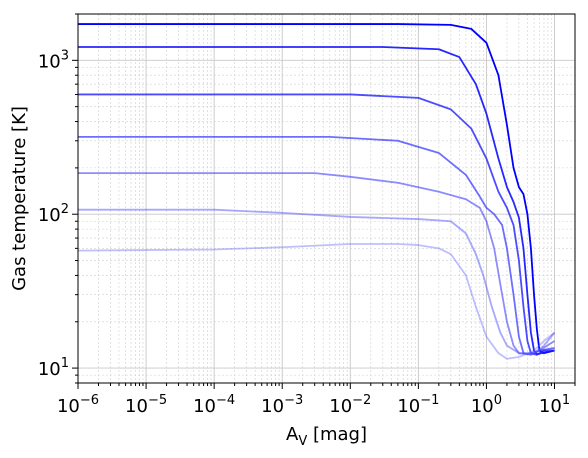  Describe the element at coordinates (53, 214) in the screenshot. I see `y-tick-label: 10²` at that location.